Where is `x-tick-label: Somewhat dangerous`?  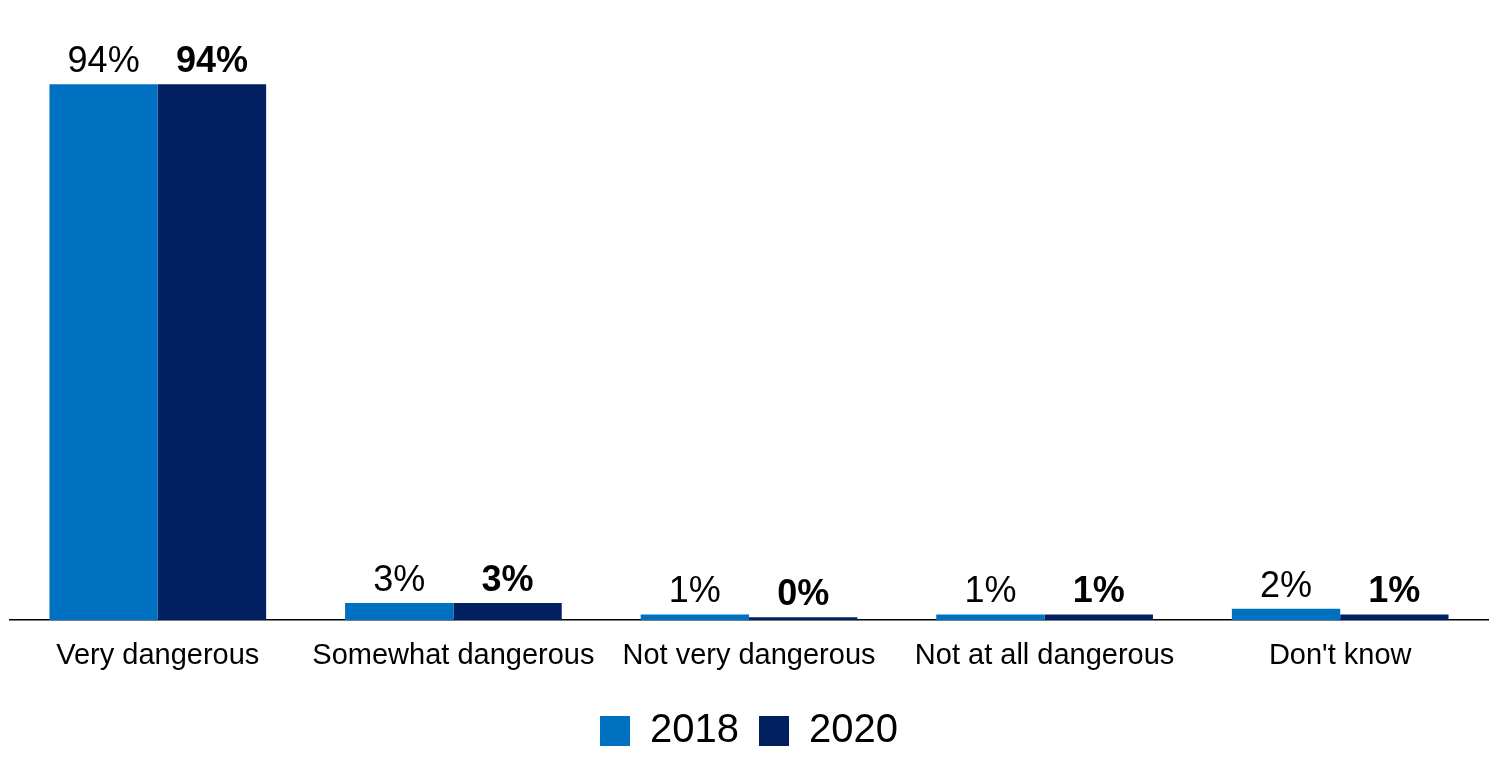
x-tick-label: Somewhat dangerous is located at coordinates (453, 653).